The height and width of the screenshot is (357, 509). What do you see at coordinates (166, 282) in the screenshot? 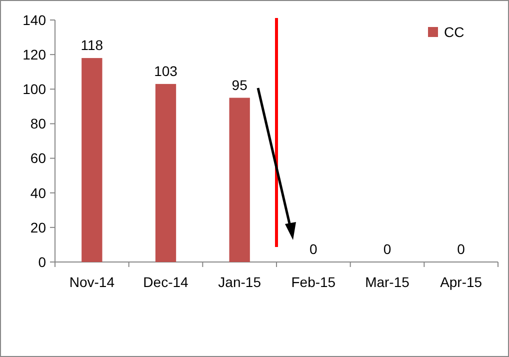
I see `x-tick-label: Dec-14` at bounding box center [166, 282].